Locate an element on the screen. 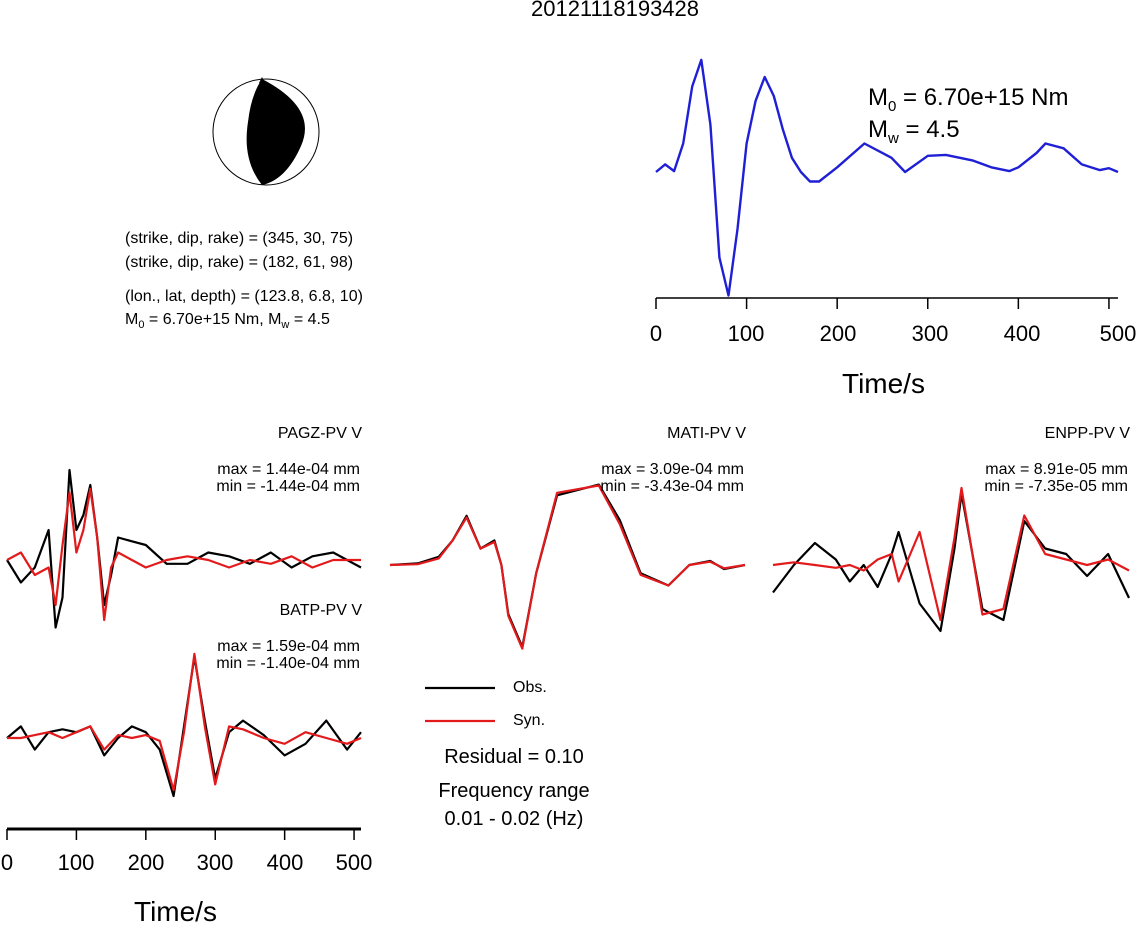 The image size is (1142, 928). legend-obs-label: Obs. is located at coordinates (530, 687).